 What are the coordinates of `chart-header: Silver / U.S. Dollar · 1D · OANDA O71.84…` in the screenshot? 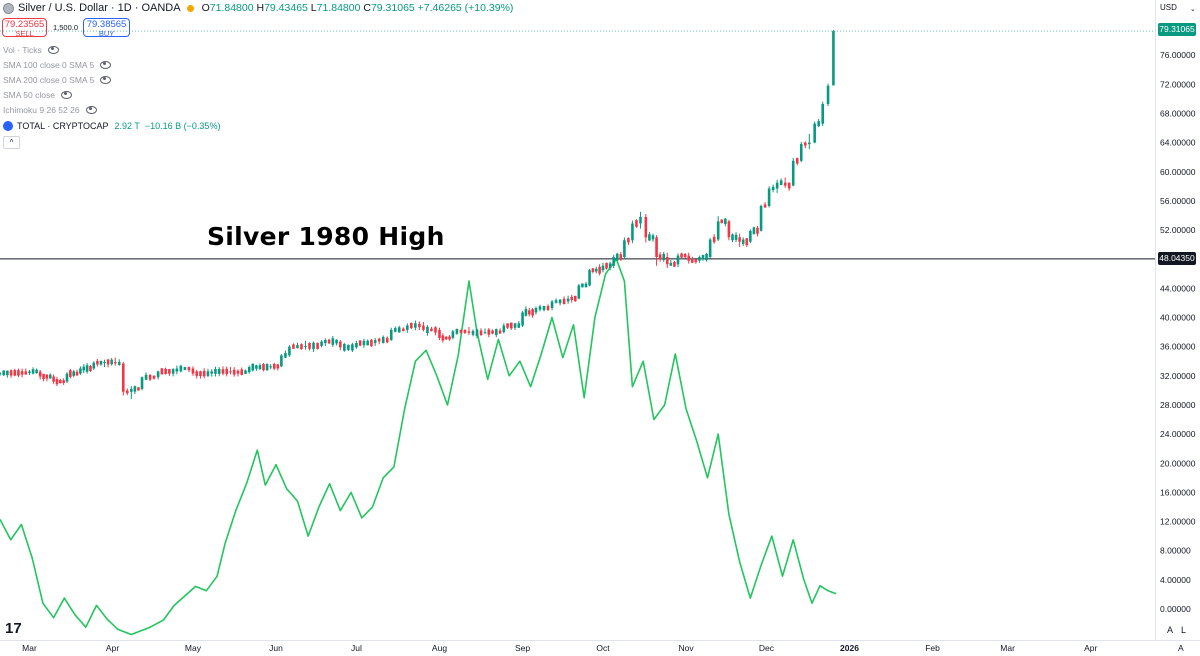 It's located at (256, 8).